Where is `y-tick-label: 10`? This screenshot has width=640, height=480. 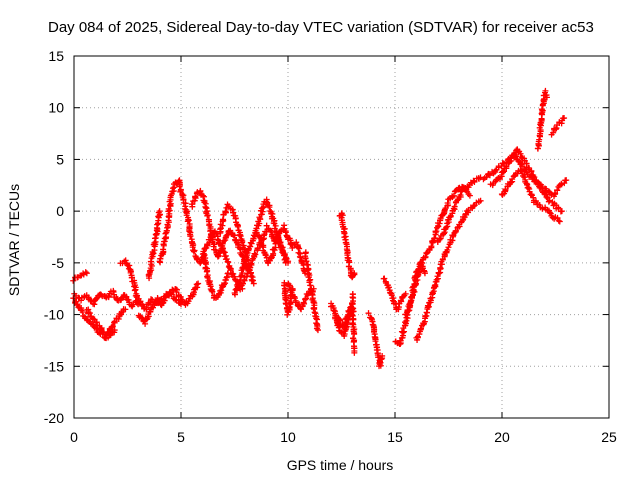
y-tick-label: 10 is located at coordinates (56, 108).